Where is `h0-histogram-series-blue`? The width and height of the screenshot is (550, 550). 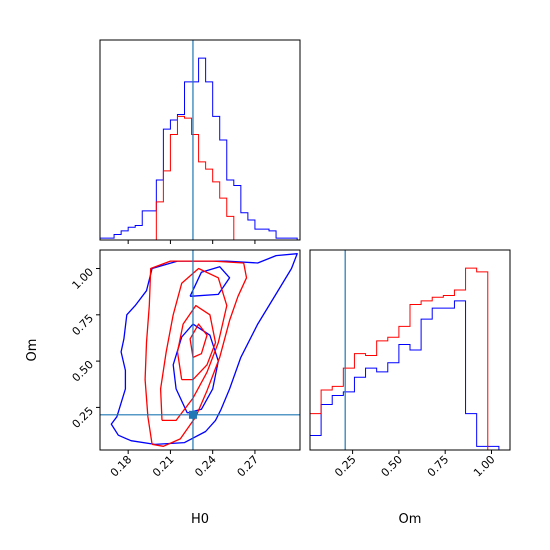
h0-histogram-series-blue is located at coordinates (198, 148).